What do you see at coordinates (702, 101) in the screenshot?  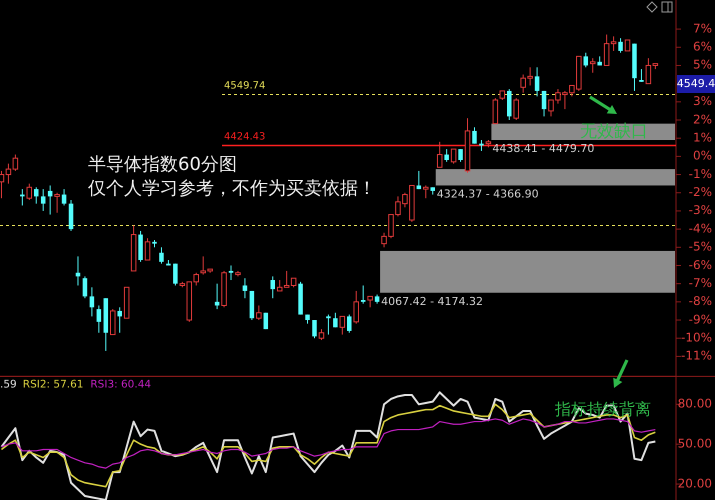 I see `y-tick-label: 3%` at bounding box center [702, 101].